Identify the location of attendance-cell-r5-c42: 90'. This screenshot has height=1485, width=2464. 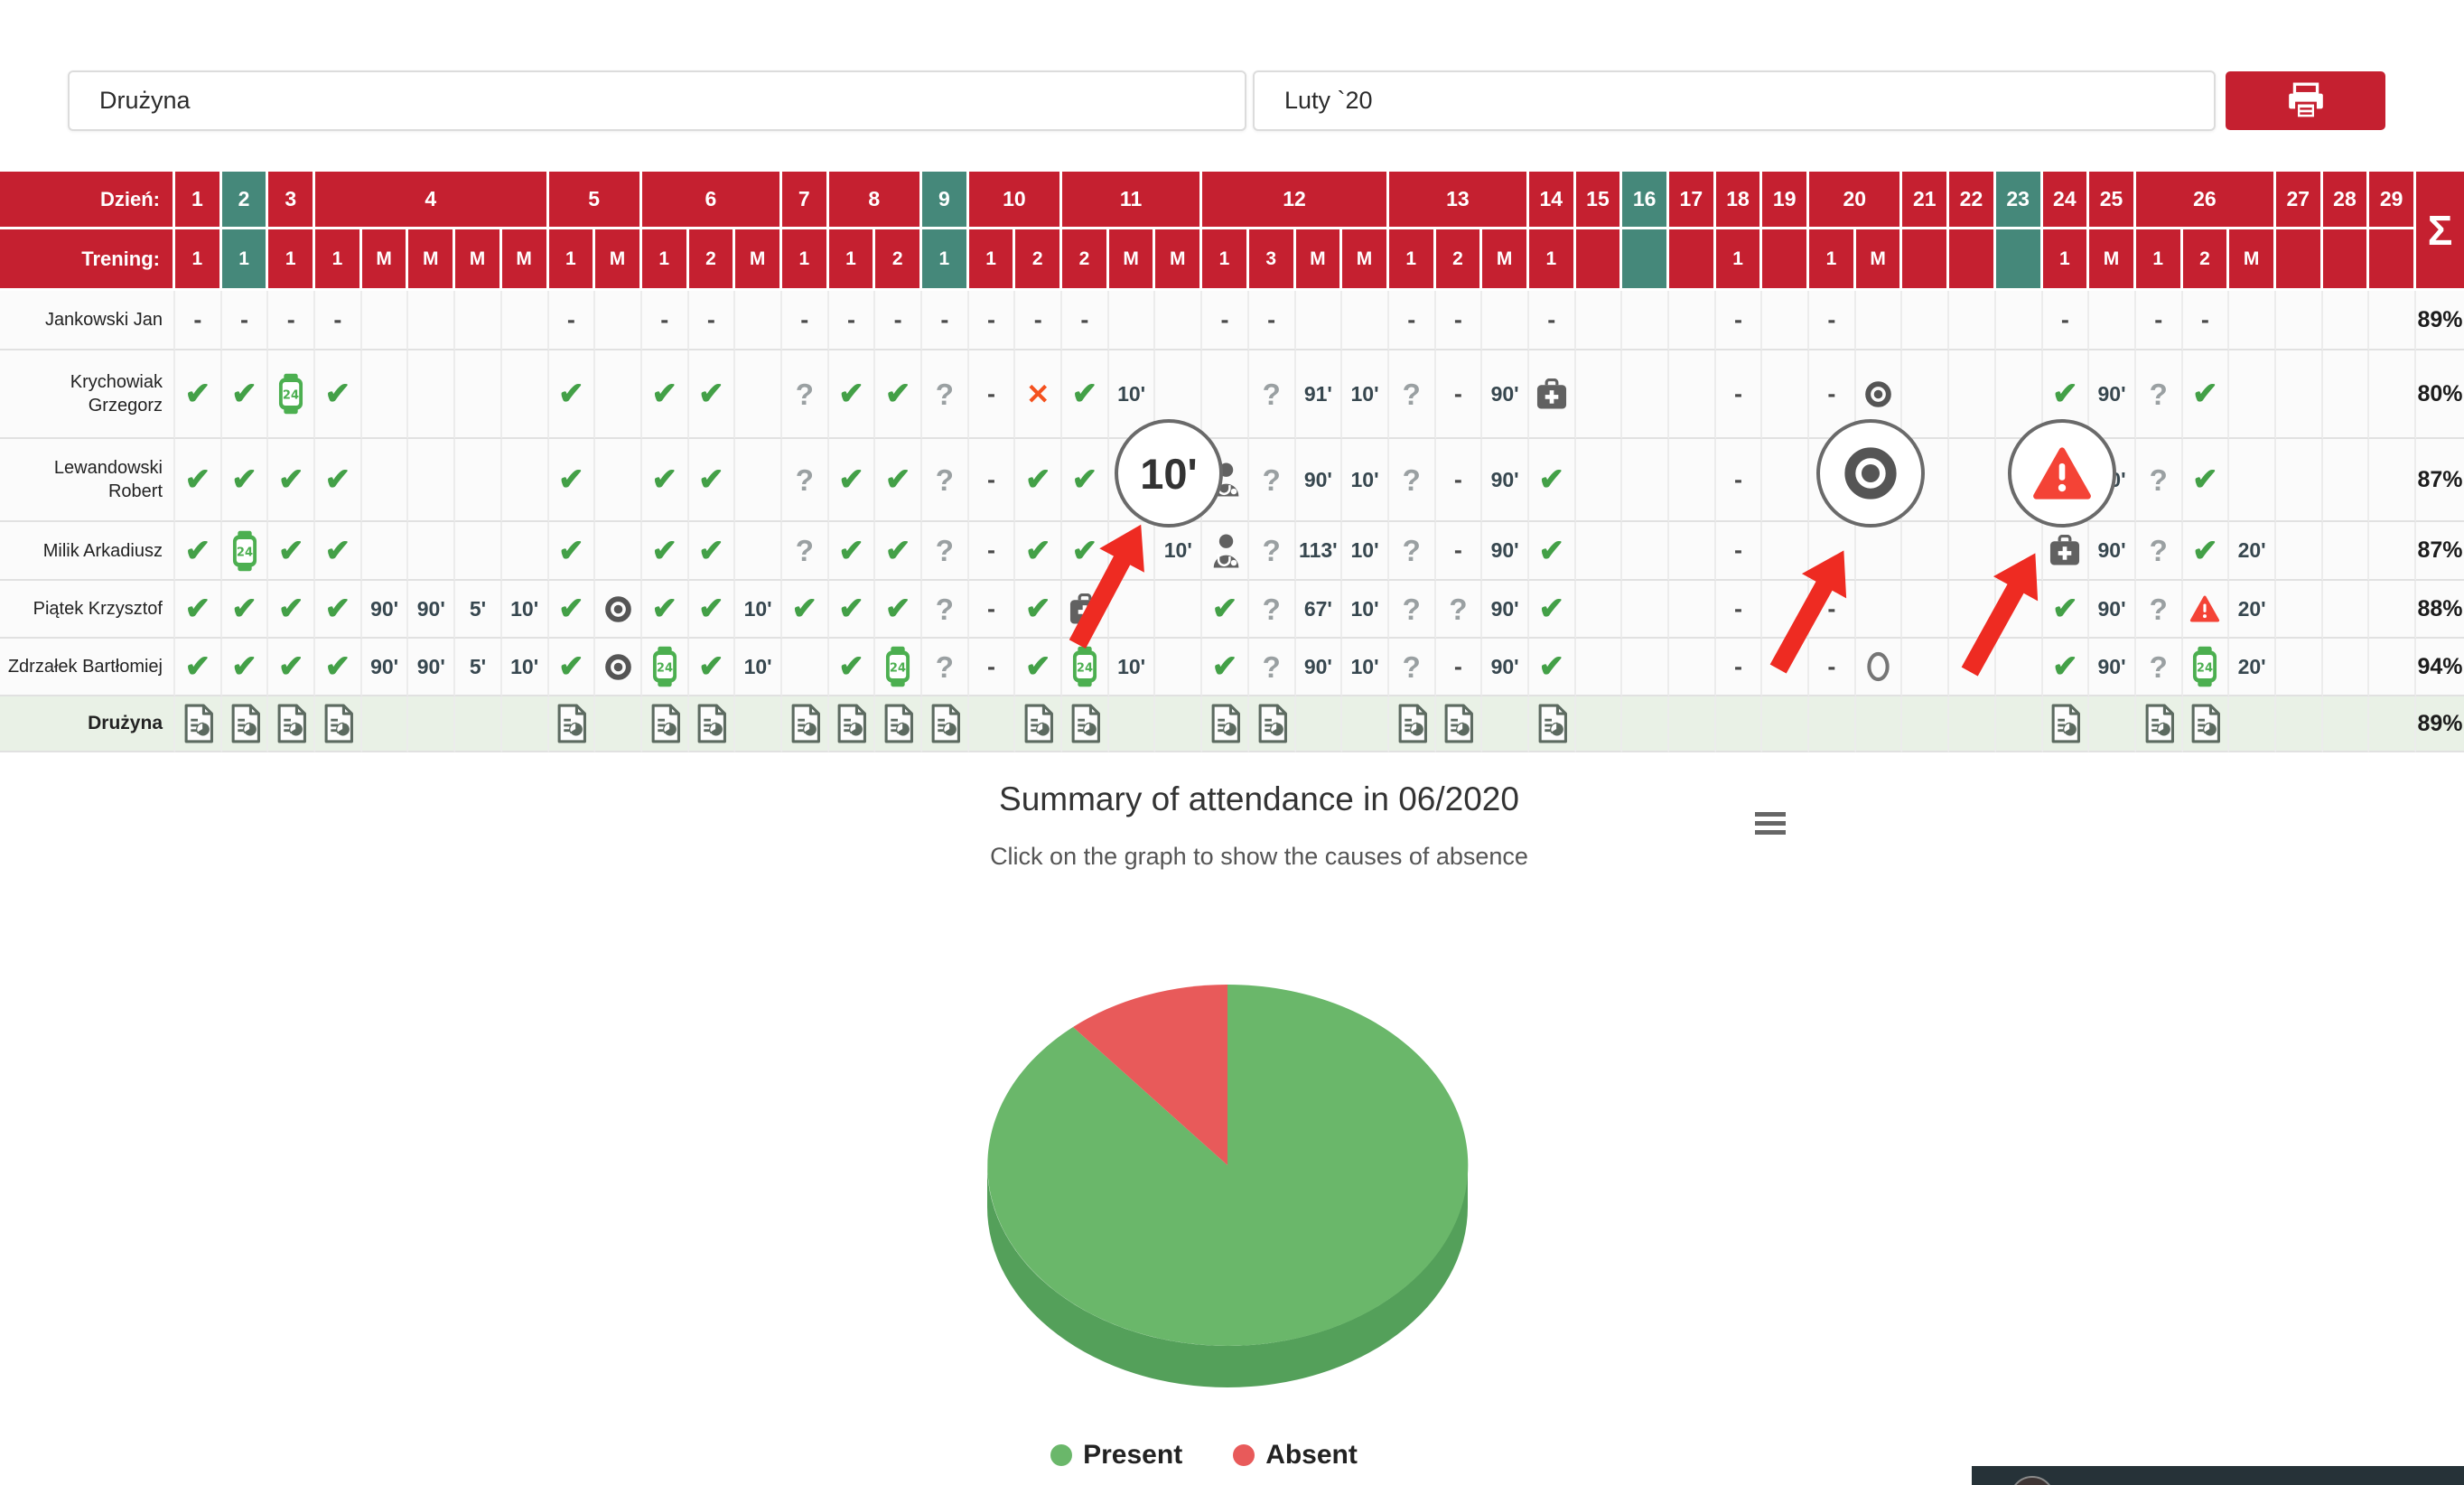
(2112, 610).